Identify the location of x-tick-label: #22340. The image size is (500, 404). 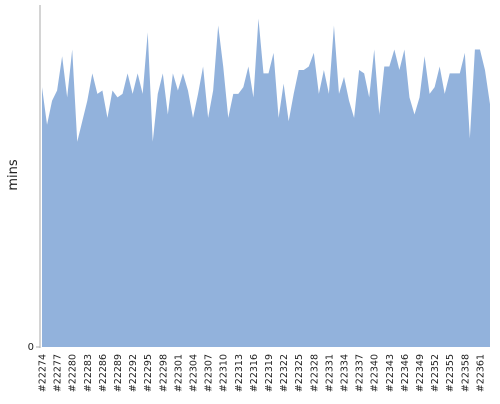
(375, 373).